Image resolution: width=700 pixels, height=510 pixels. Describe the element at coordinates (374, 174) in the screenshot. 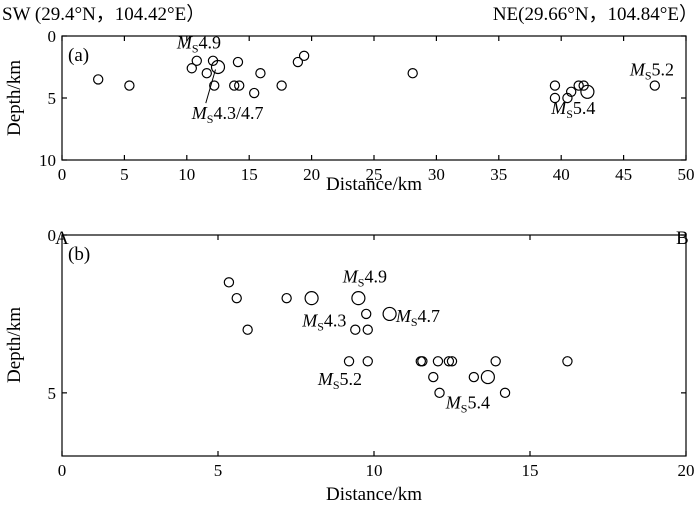

I see `x-tick-label: 25` at that location.